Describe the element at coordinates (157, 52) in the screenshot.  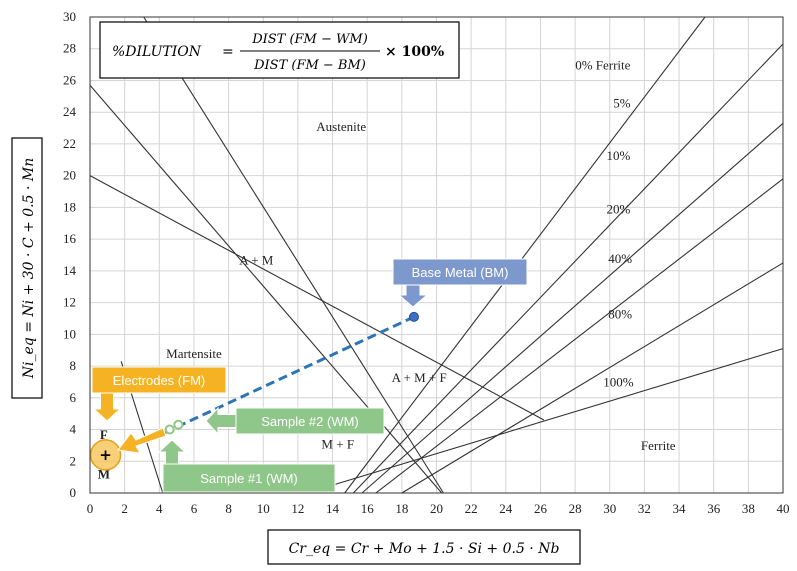
I see `formula-lhs: %DILUTION` at that location.